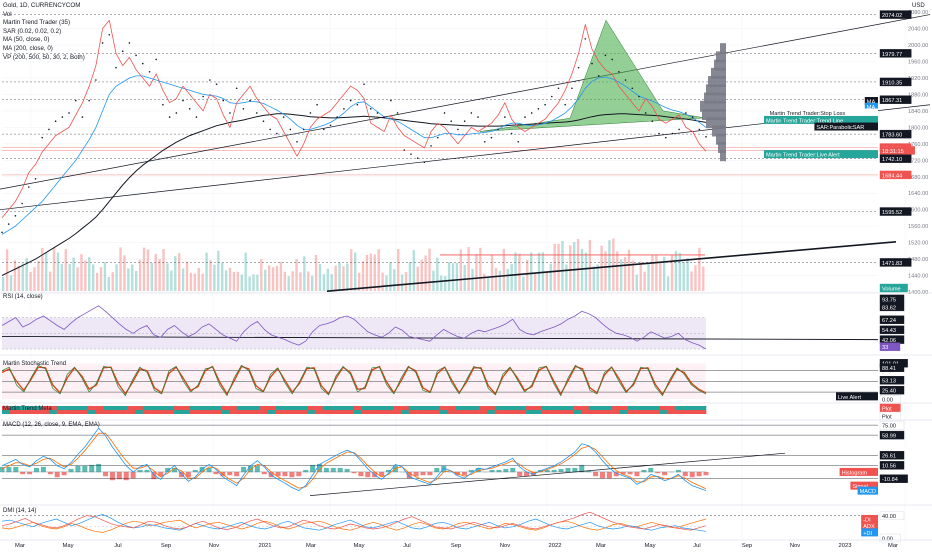  What do you see at coordinates (890, 480) in the screenshot?
I see `macd-level-label: -10.84` at bounding box center [890, 480].